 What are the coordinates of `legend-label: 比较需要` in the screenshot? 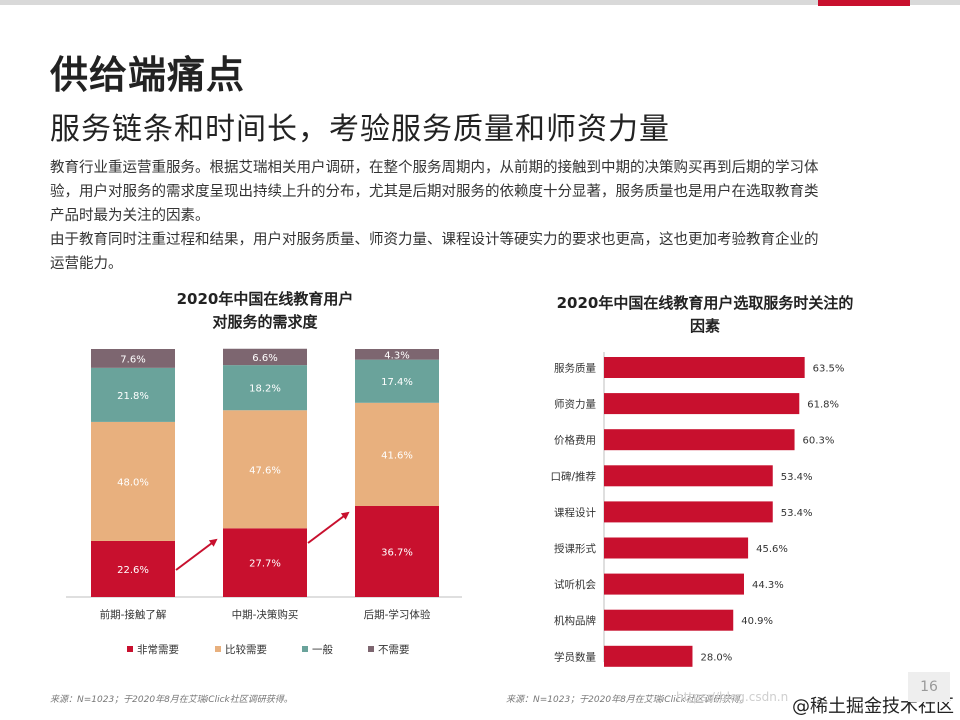 It's located at (246, 649).